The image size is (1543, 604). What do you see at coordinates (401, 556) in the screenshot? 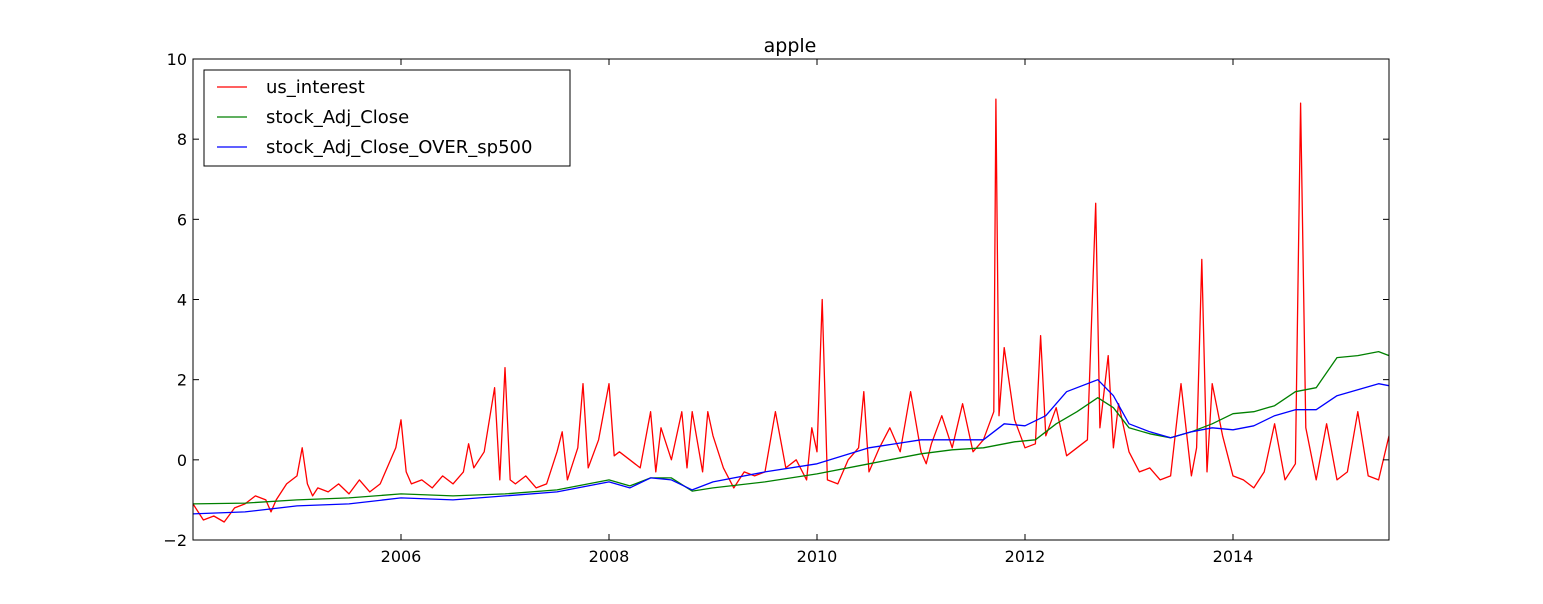
I see `x-tick-label: 2006` at bounding box center [401, 556].